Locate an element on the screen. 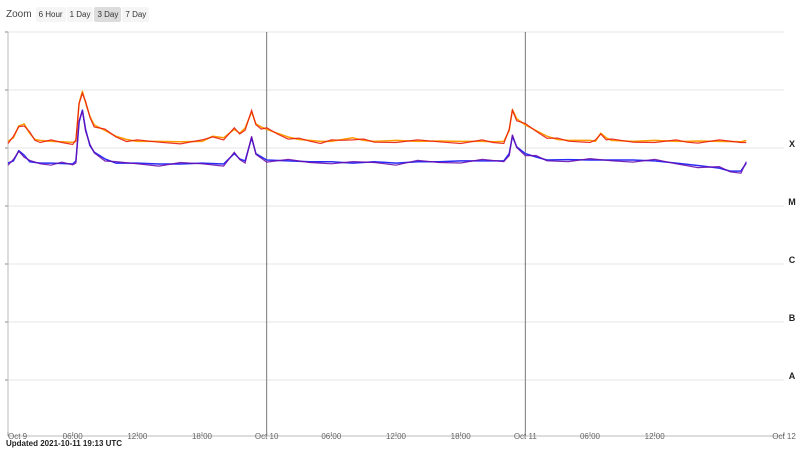 The image size is (800, 450). zoom-1-day-button: 1 Day is located at coordinates (80, 14).